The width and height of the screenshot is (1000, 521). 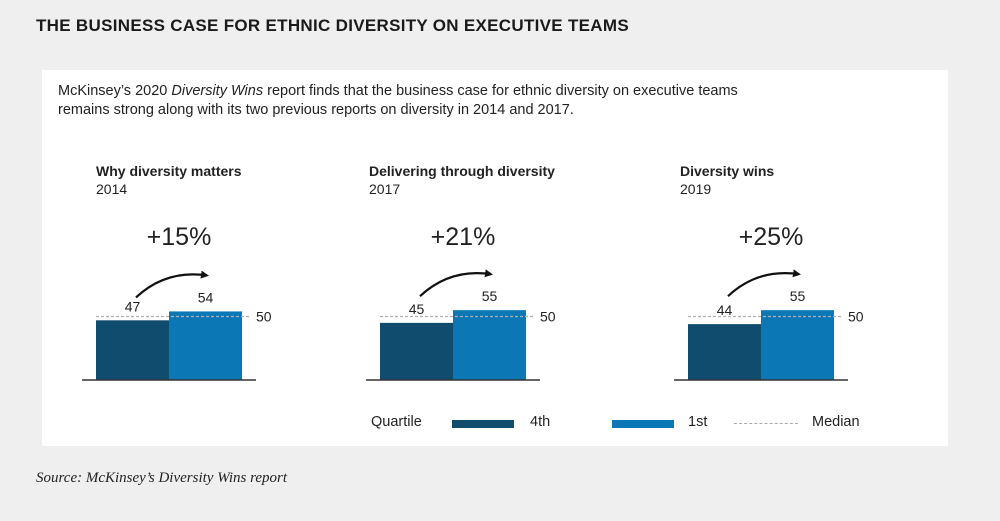 I want to click on chart-3-bar-1st, so click(x=797, y=345).